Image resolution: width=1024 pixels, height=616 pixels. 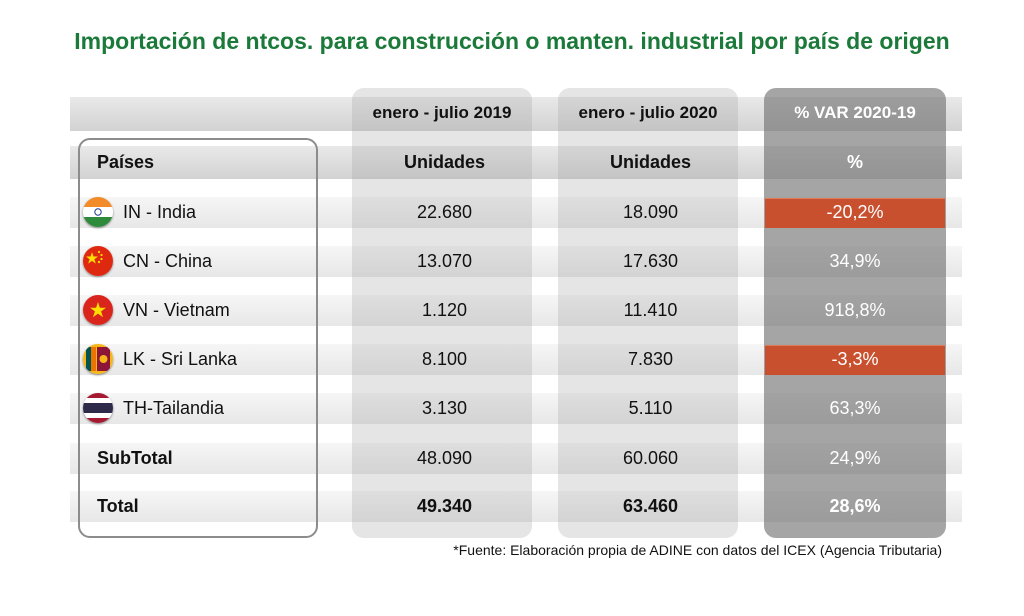 I want to click on country-name: IN - India, so click(x=160, y=212).